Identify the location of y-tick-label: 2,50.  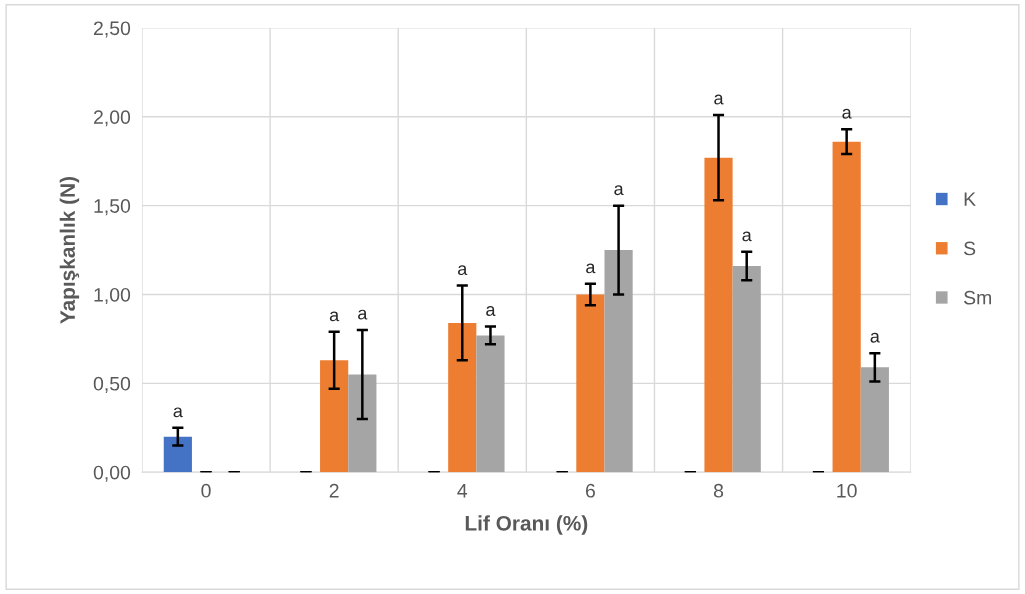
(112, 29).